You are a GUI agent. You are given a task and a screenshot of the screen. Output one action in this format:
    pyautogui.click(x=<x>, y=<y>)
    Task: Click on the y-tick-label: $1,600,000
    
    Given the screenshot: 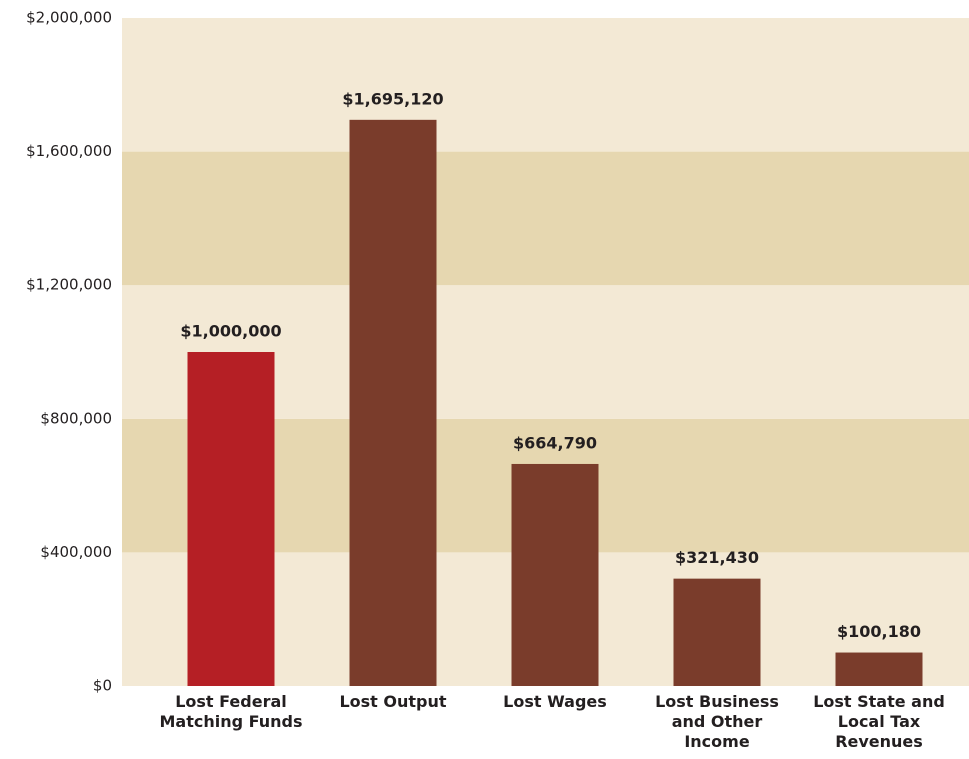 What is the action you would take?
    pyautogui.click(x=69, y=151)
    